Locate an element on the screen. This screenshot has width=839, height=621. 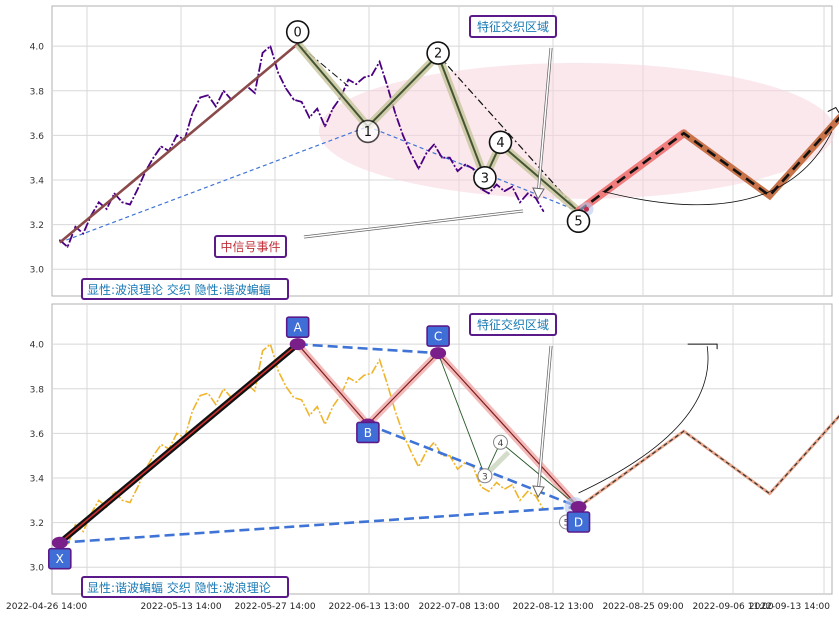
harmonic-point-label: D is located at coordinates (578, 523).